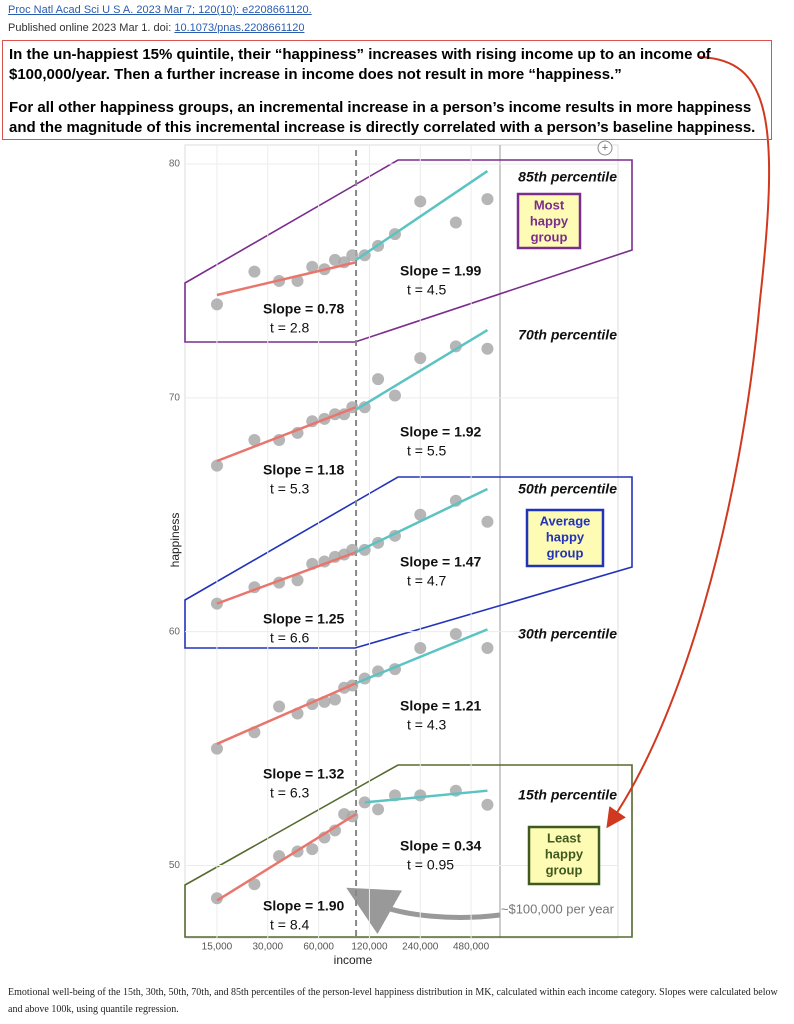 Image resolution: width=794 pixels, height=1024 pixels. I want to click on t-label: t = 4.5, so click(427, 290).